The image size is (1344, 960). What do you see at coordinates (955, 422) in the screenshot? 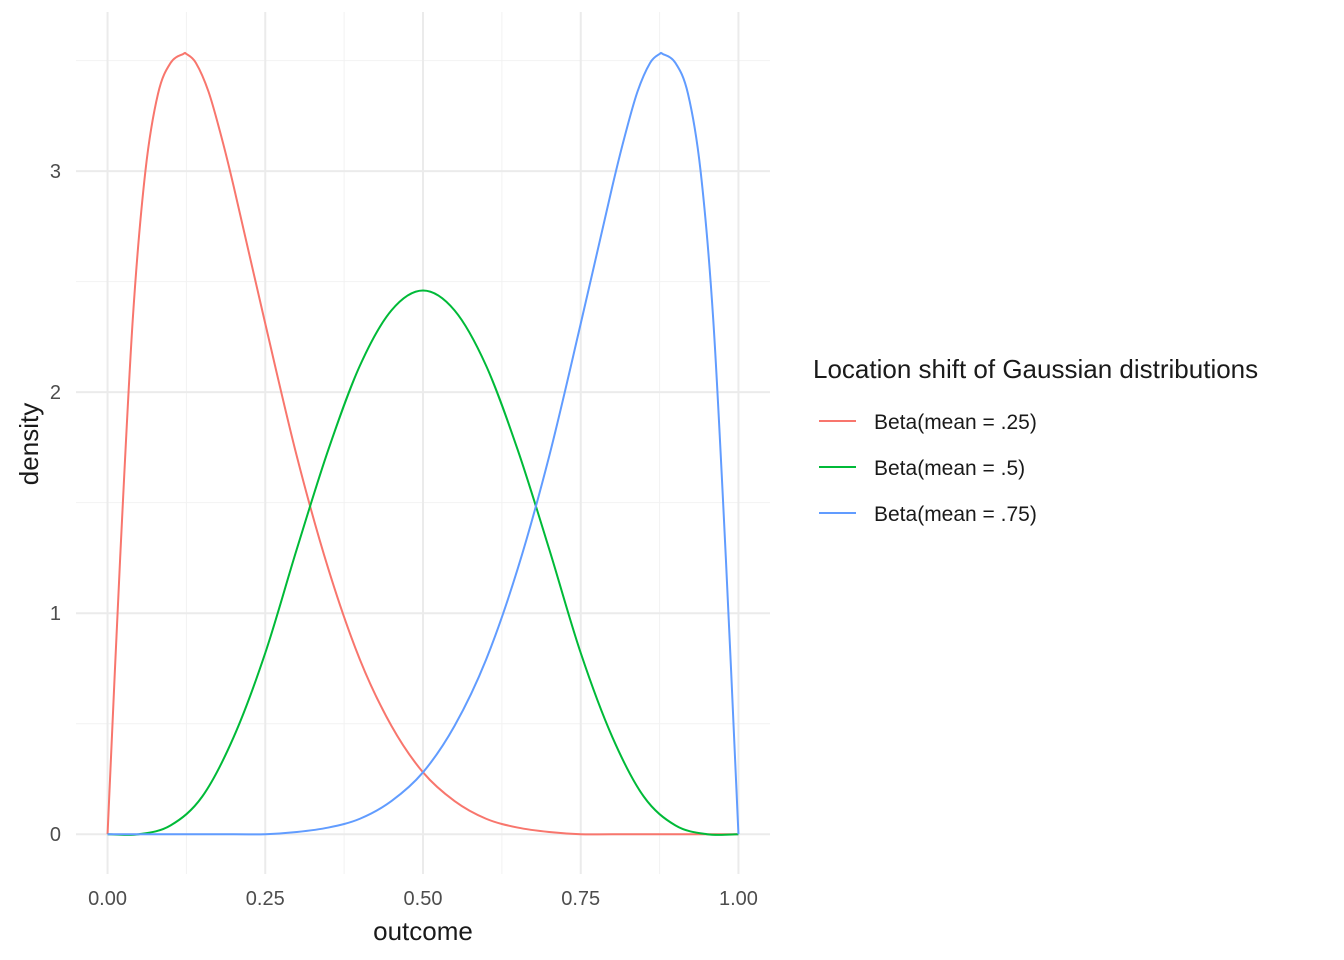
I see `legend-label-1: Beta(mean = .25)` at bounding box center [955, 422].